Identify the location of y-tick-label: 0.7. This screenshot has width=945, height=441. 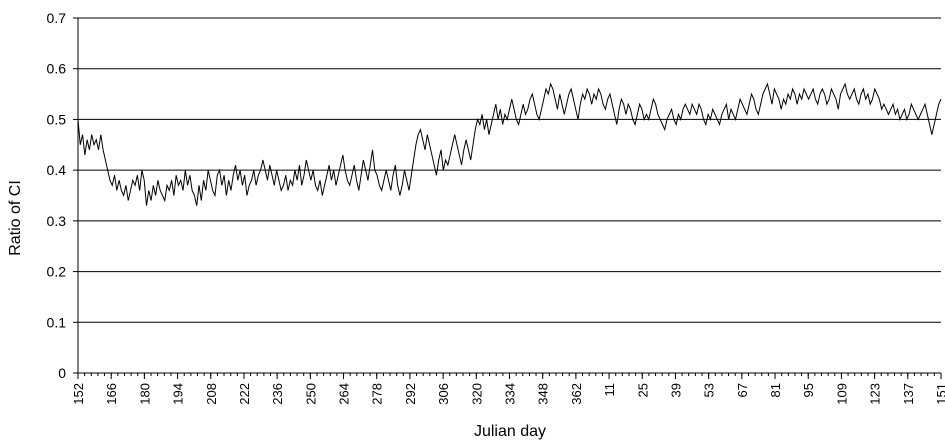
(57, 18).